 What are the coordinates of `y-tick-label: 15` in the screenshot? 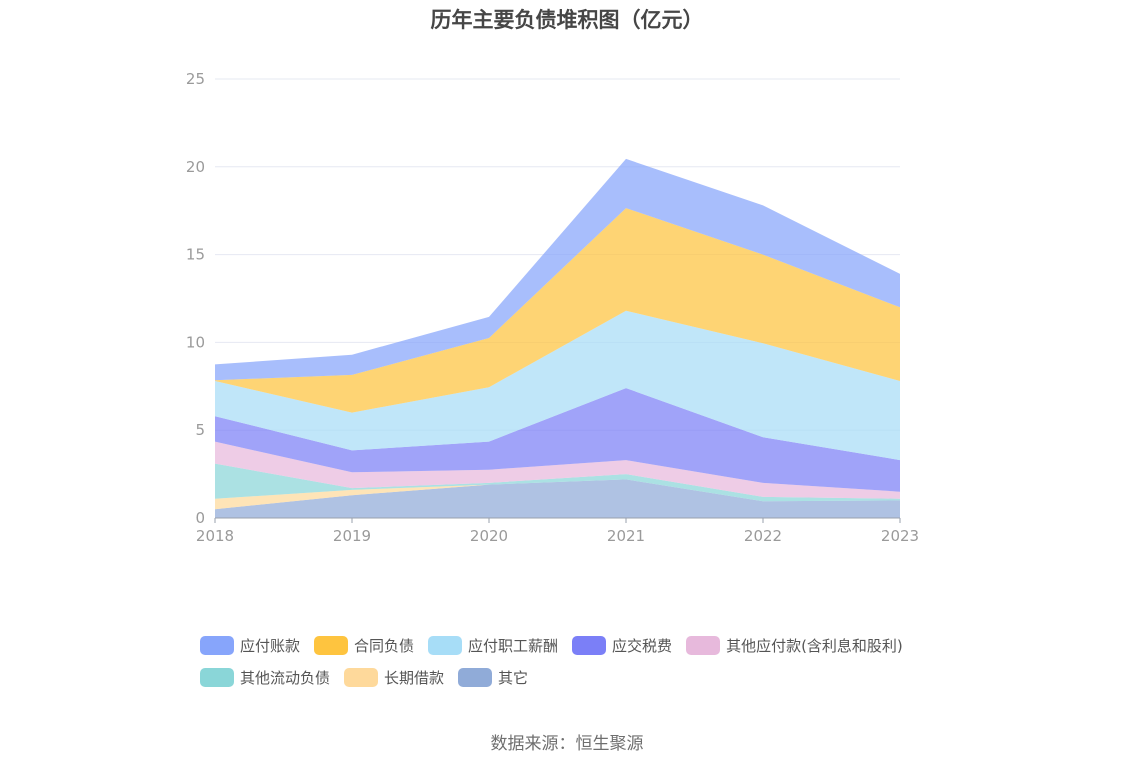 It's located at (195, 255).